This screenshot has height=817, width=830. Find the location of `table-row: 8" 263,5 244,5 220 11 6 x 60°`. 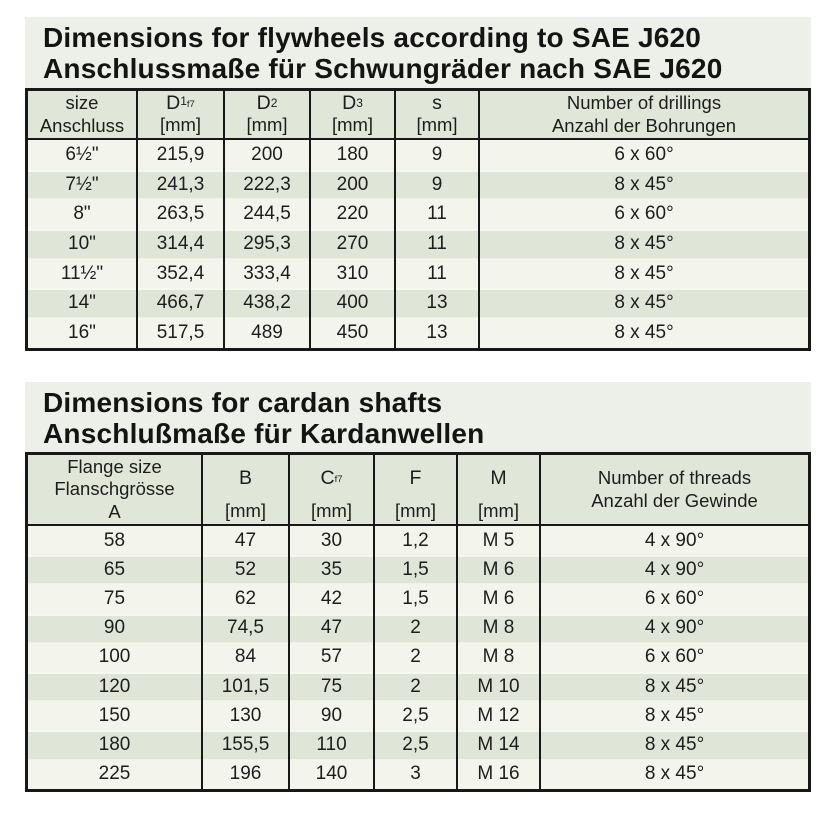

table-row: 8" 263,5 244,5 220 11 6 x 60° is located at coordinates (418, 214).